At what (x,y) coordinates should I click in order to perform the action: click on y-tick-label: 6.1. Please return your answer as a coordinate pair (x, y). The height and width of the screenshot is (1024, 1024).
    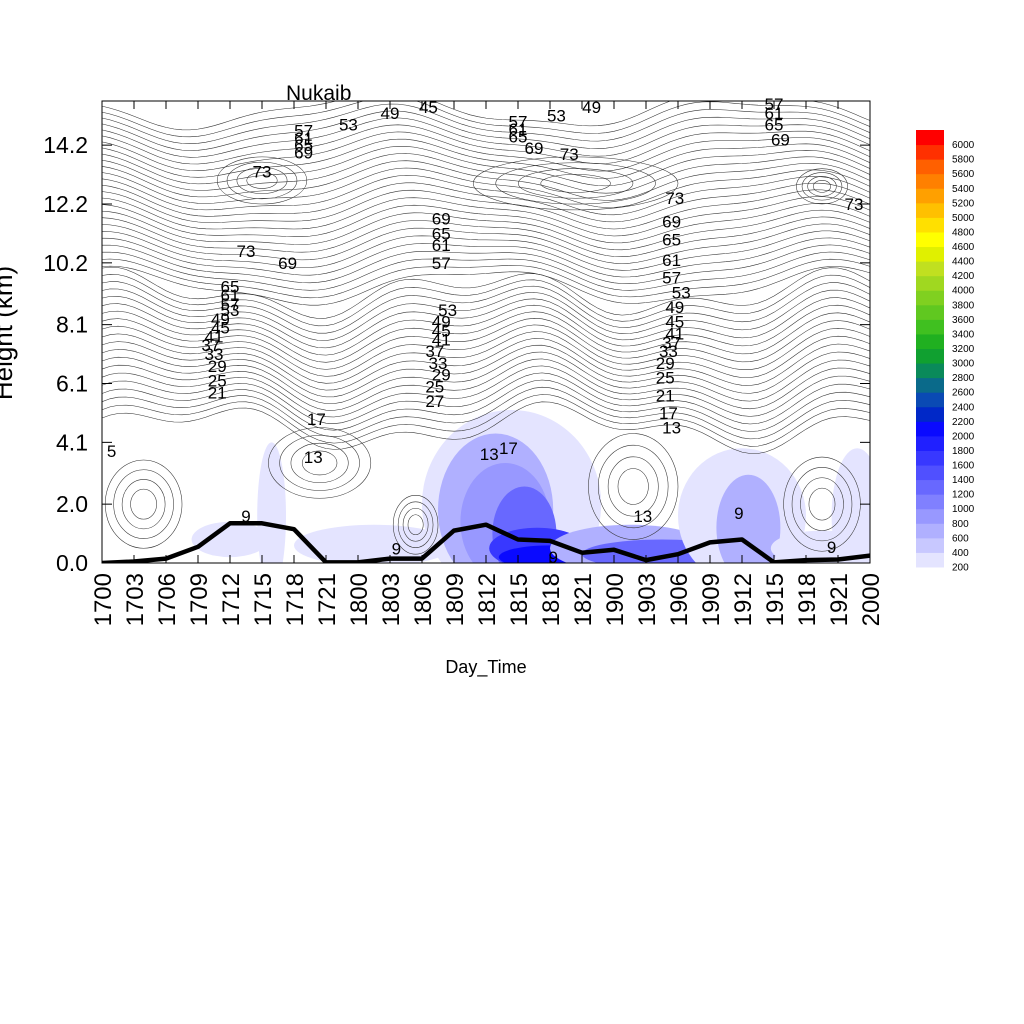
    Looking at the image, I should click on (72, 383).